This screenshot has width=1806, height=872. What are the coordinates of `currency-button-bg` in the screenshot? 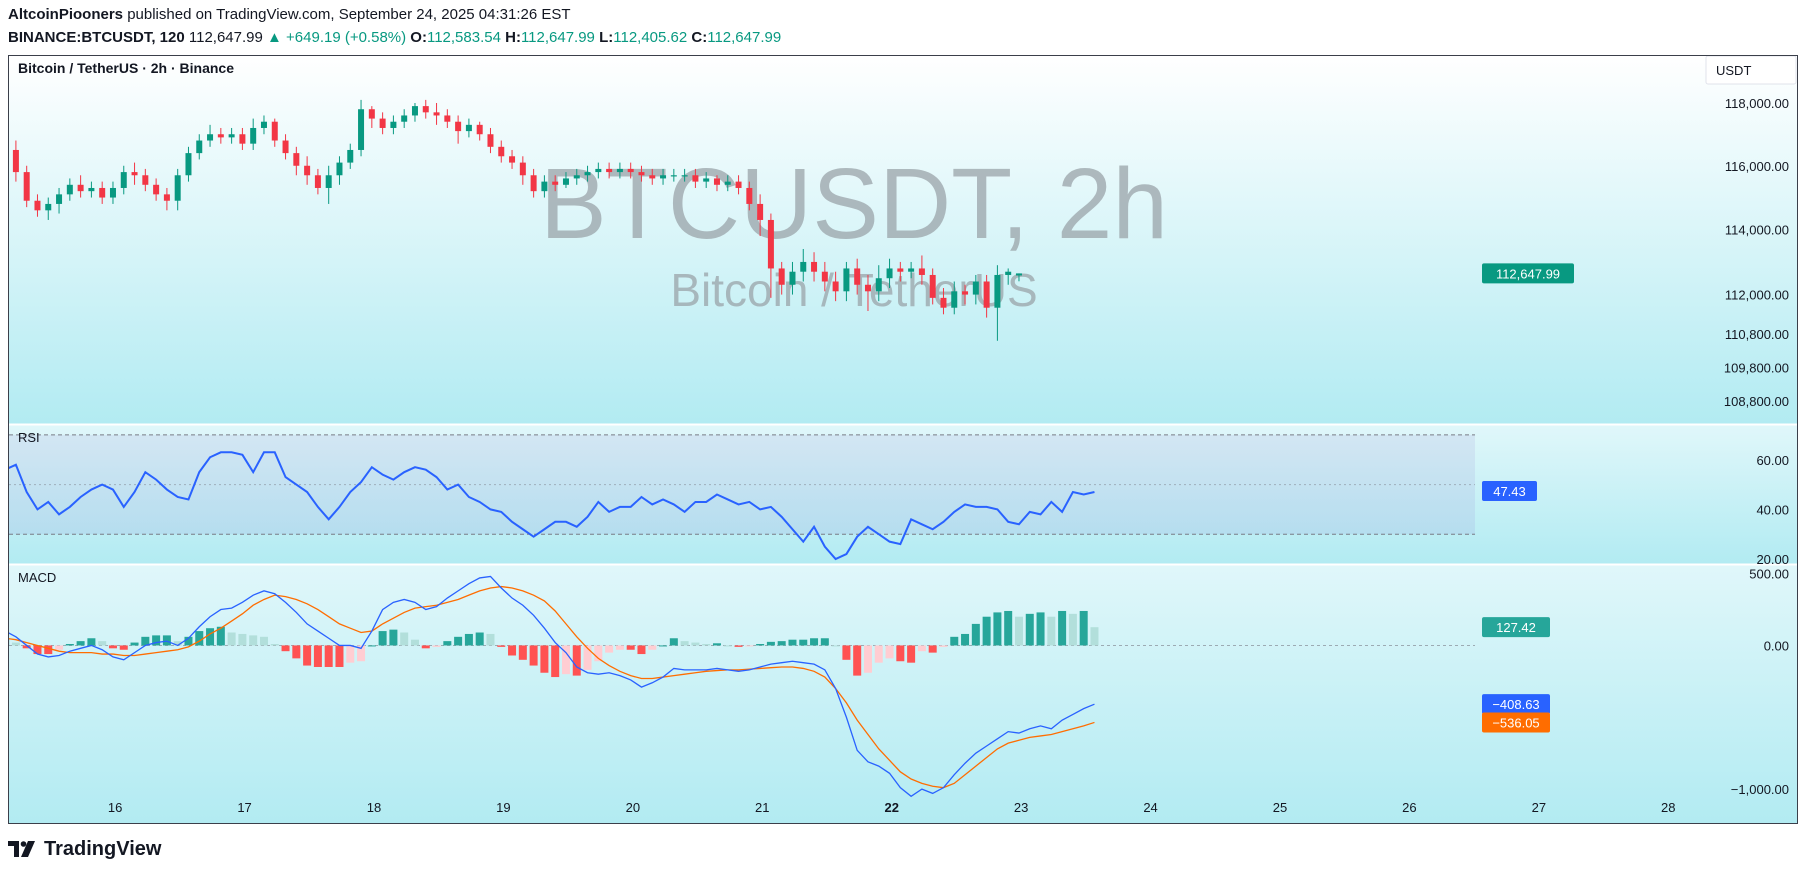 It's located at (1751, 70).